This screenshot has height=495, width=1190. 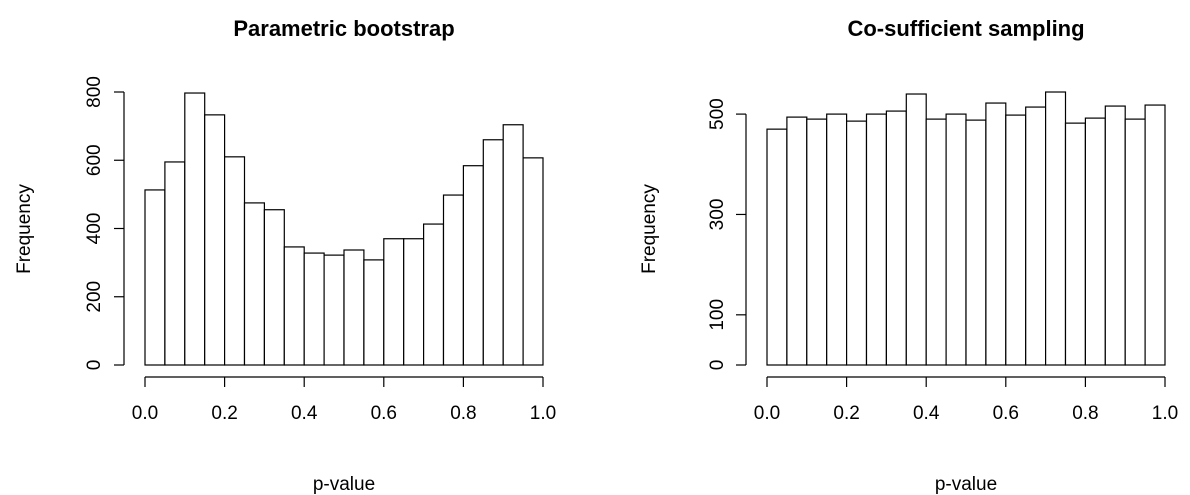 What do you see at coordinates (717, 114) in the screenshot?
I see `y-tick-label: 500` at bounding box center [717, 114].